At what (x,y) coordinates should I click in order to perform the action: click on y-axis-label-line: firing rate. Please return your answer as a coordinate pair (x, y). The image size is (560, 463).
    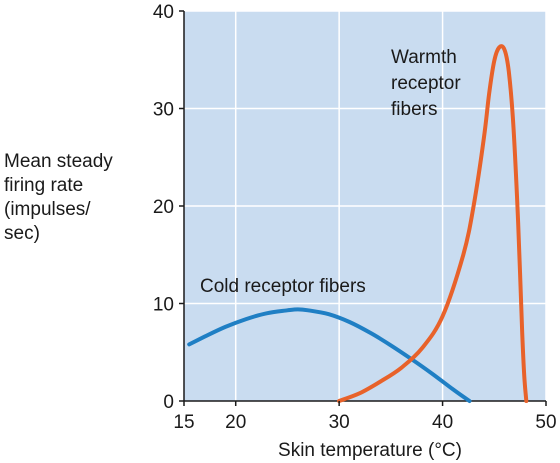
    Looking at the image, I should click on (44, 185).